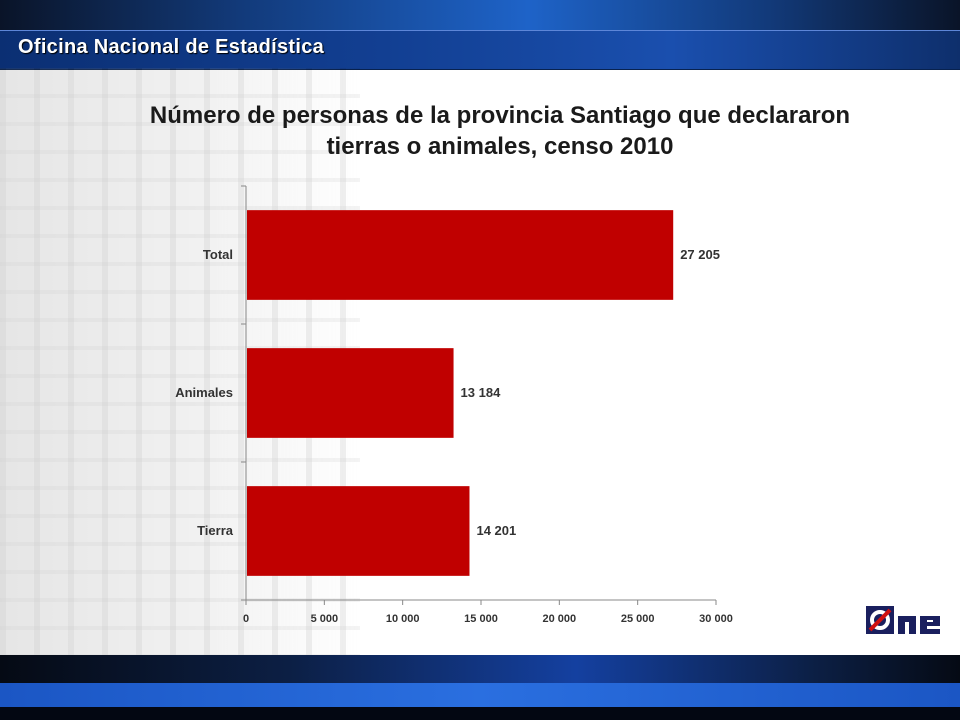  What do you see at coordinates (218, 254) in the screenshot?
I see `category-label: Total` at bounding box center [218, 254].